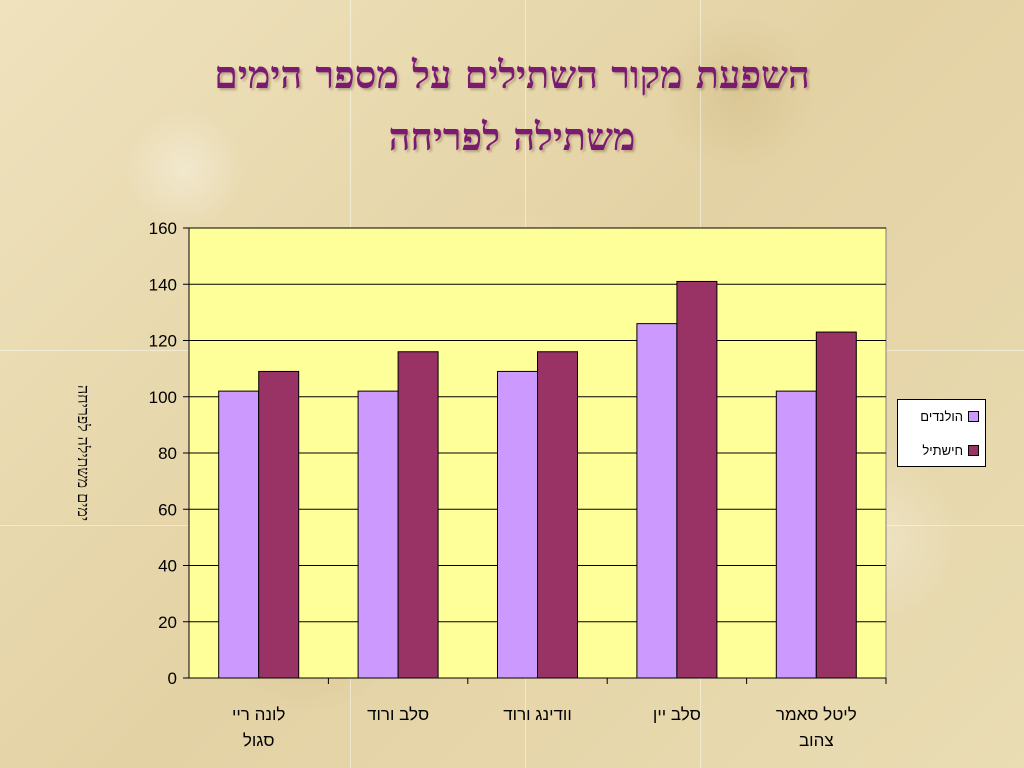 The width and height of the screenshot is (1024, 768). I want to click on x-tick-label: סלב ורוד, so click(398, 714).